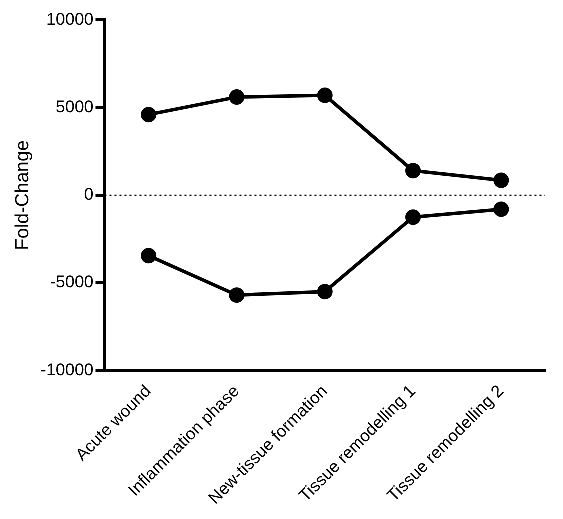 This screenshot has height=519, width=563. I want to click on y-axis-title: Fold-Change, so click(23, 195).